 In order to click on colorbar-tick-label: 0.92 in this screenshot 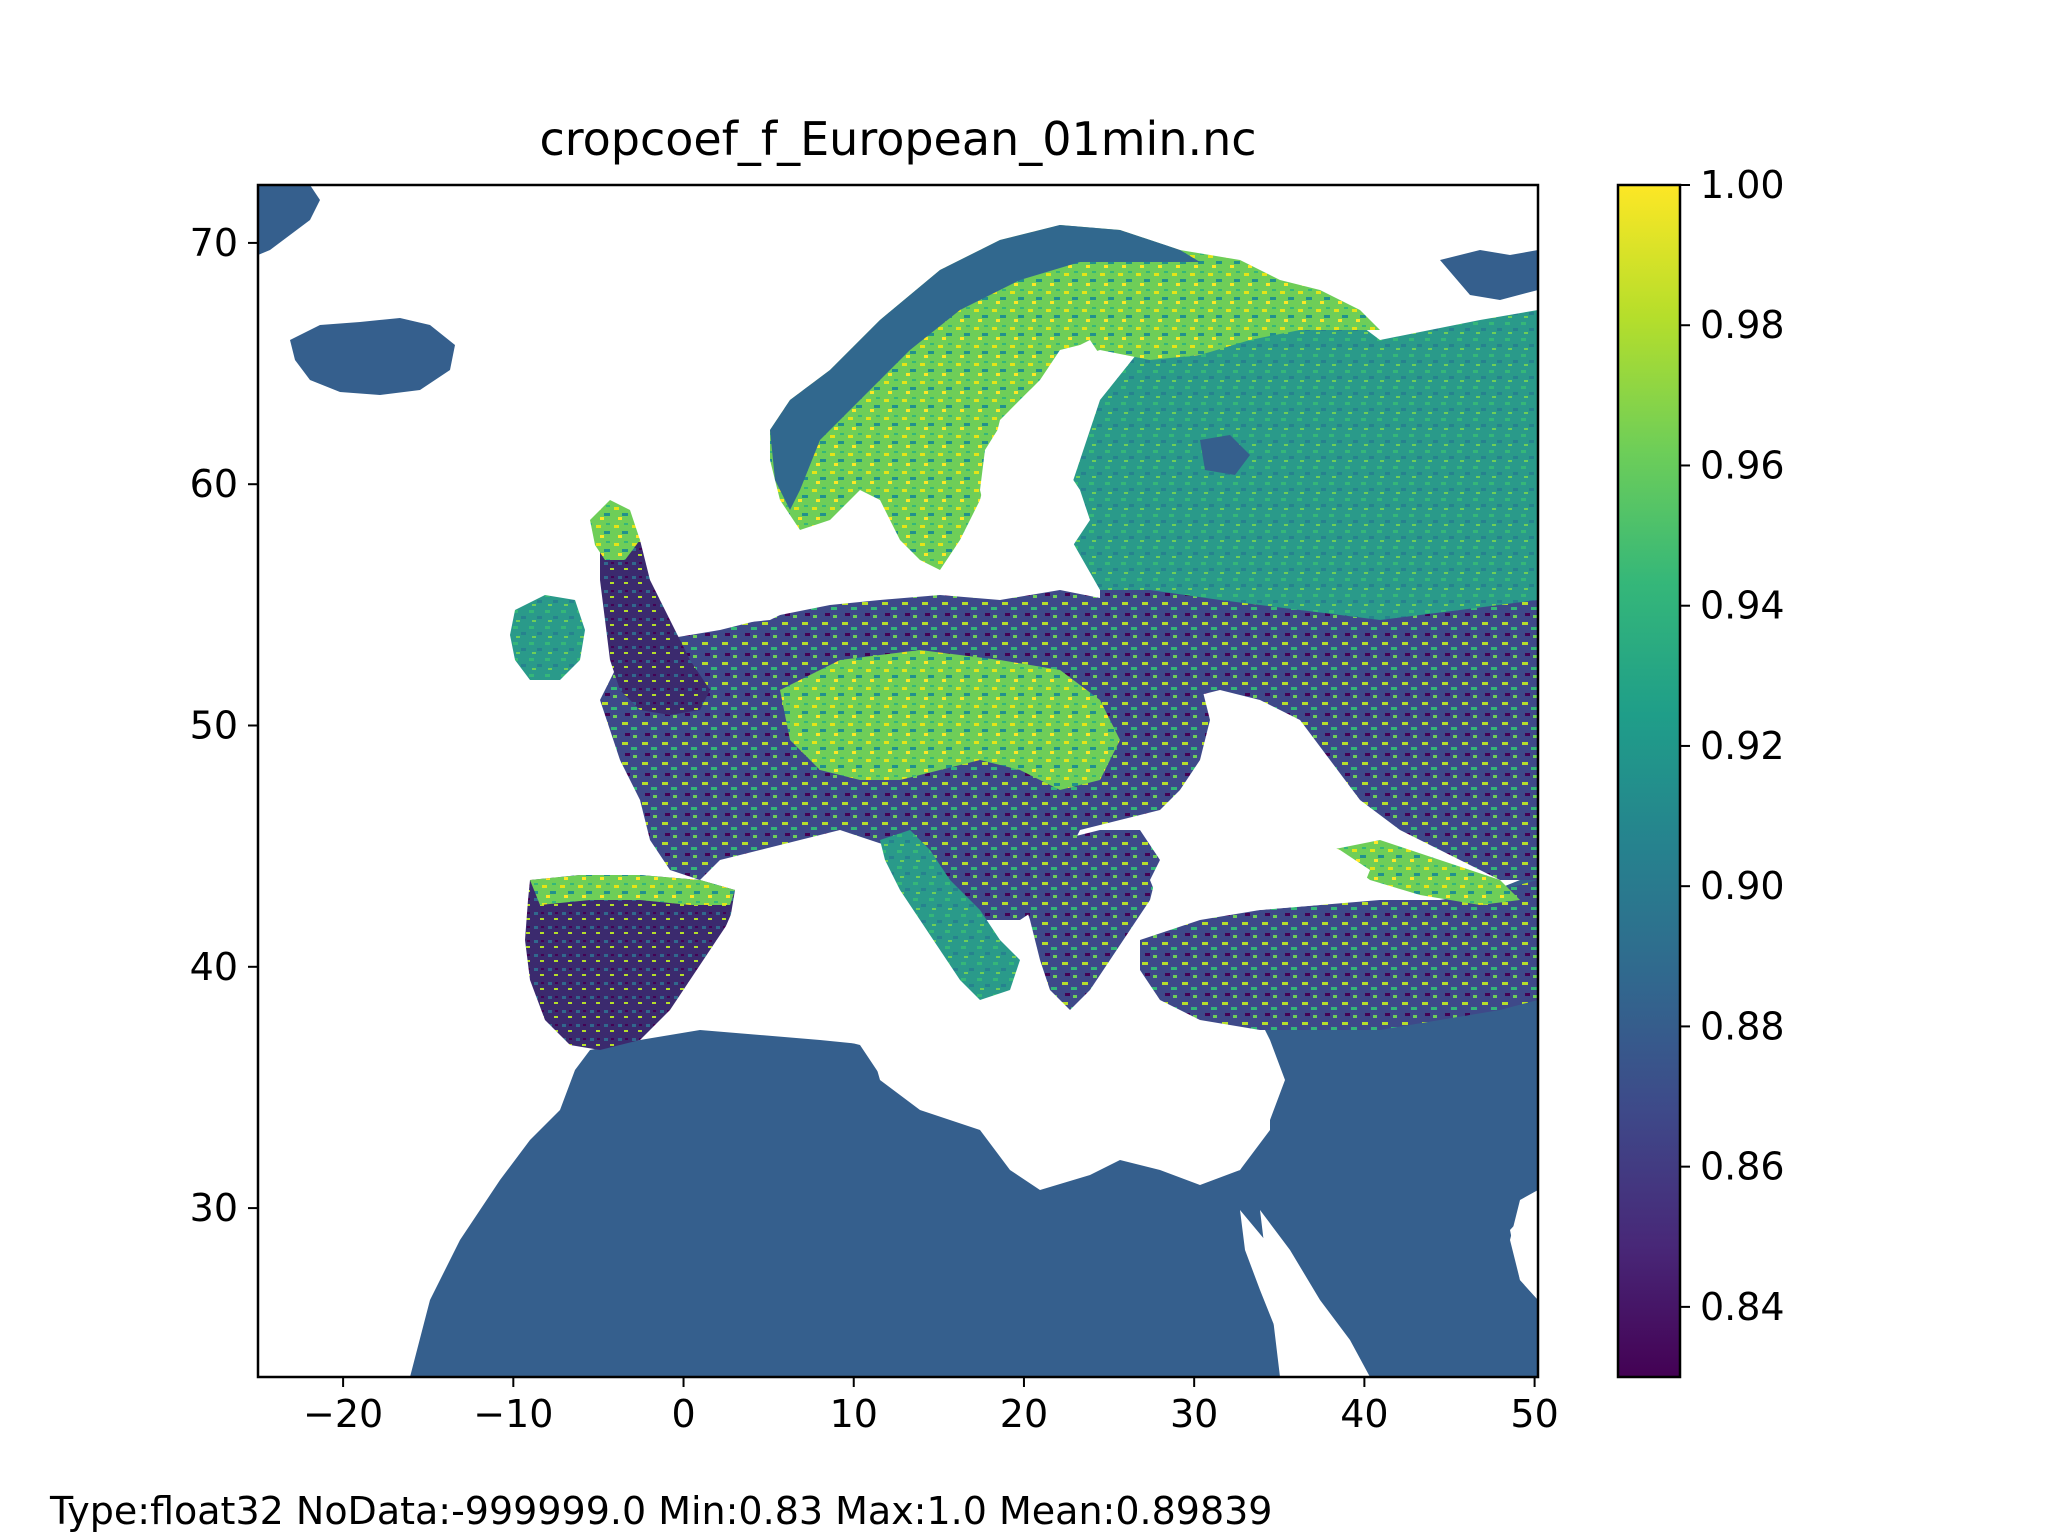, I will do `click(1742, 746)`.